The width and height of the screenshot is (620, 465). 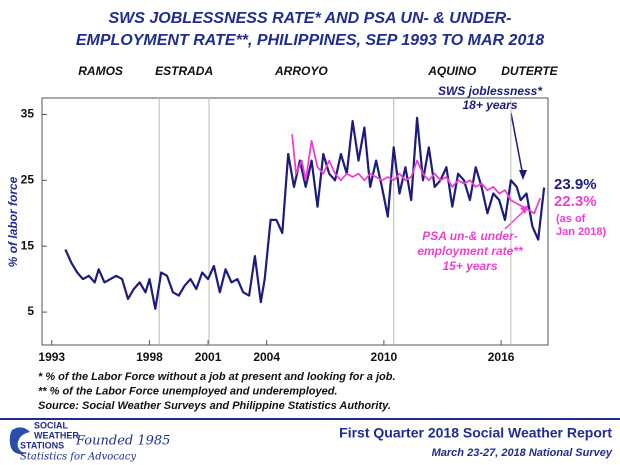 What do you see at coordinates (452, 71) in the screenshot?
I see `era-label: AQUINO` at bounding box center [452, 71].